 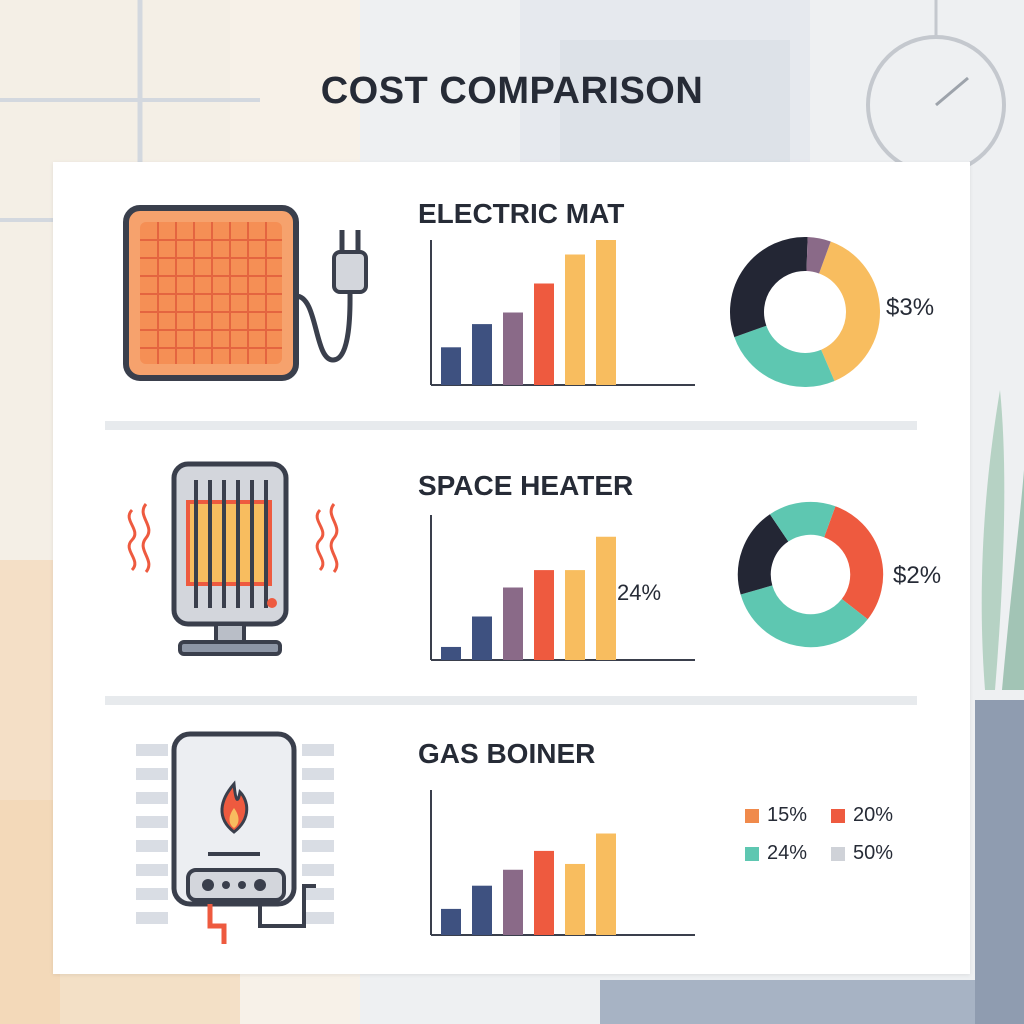 What do you see at coordinates (835, 835) in the screenshot?
I see `legend-gas-boiler: 15% 20% 24% 50%` at bounding box center [835, 835].